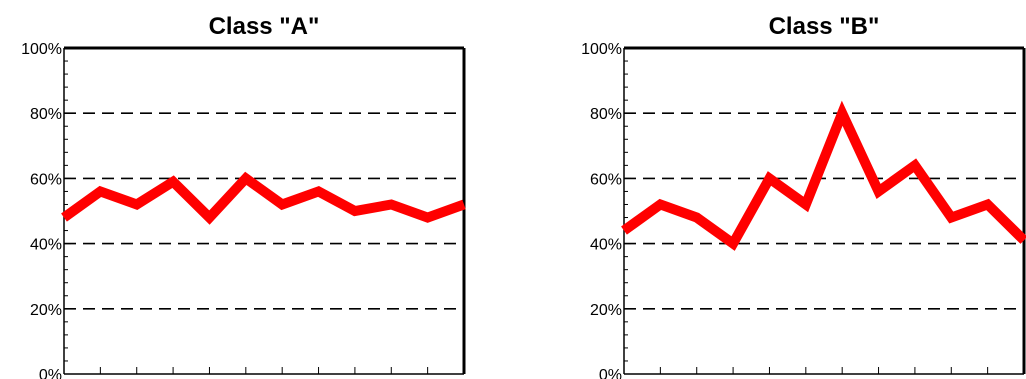 This screenshot has height=379, width=1026. I want to click on chart-title: Class "B", so click(824, 26).